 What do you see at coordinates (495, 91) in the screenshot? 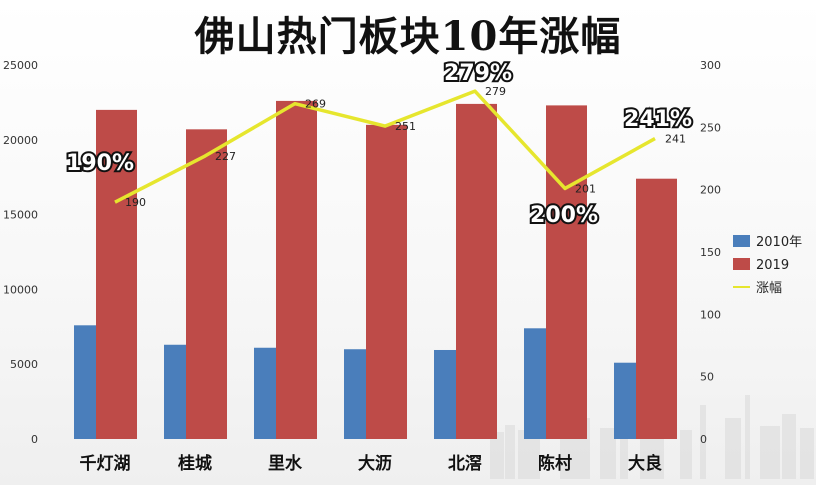
I see `line-data-label: 279` at bounding box center [495, 91].